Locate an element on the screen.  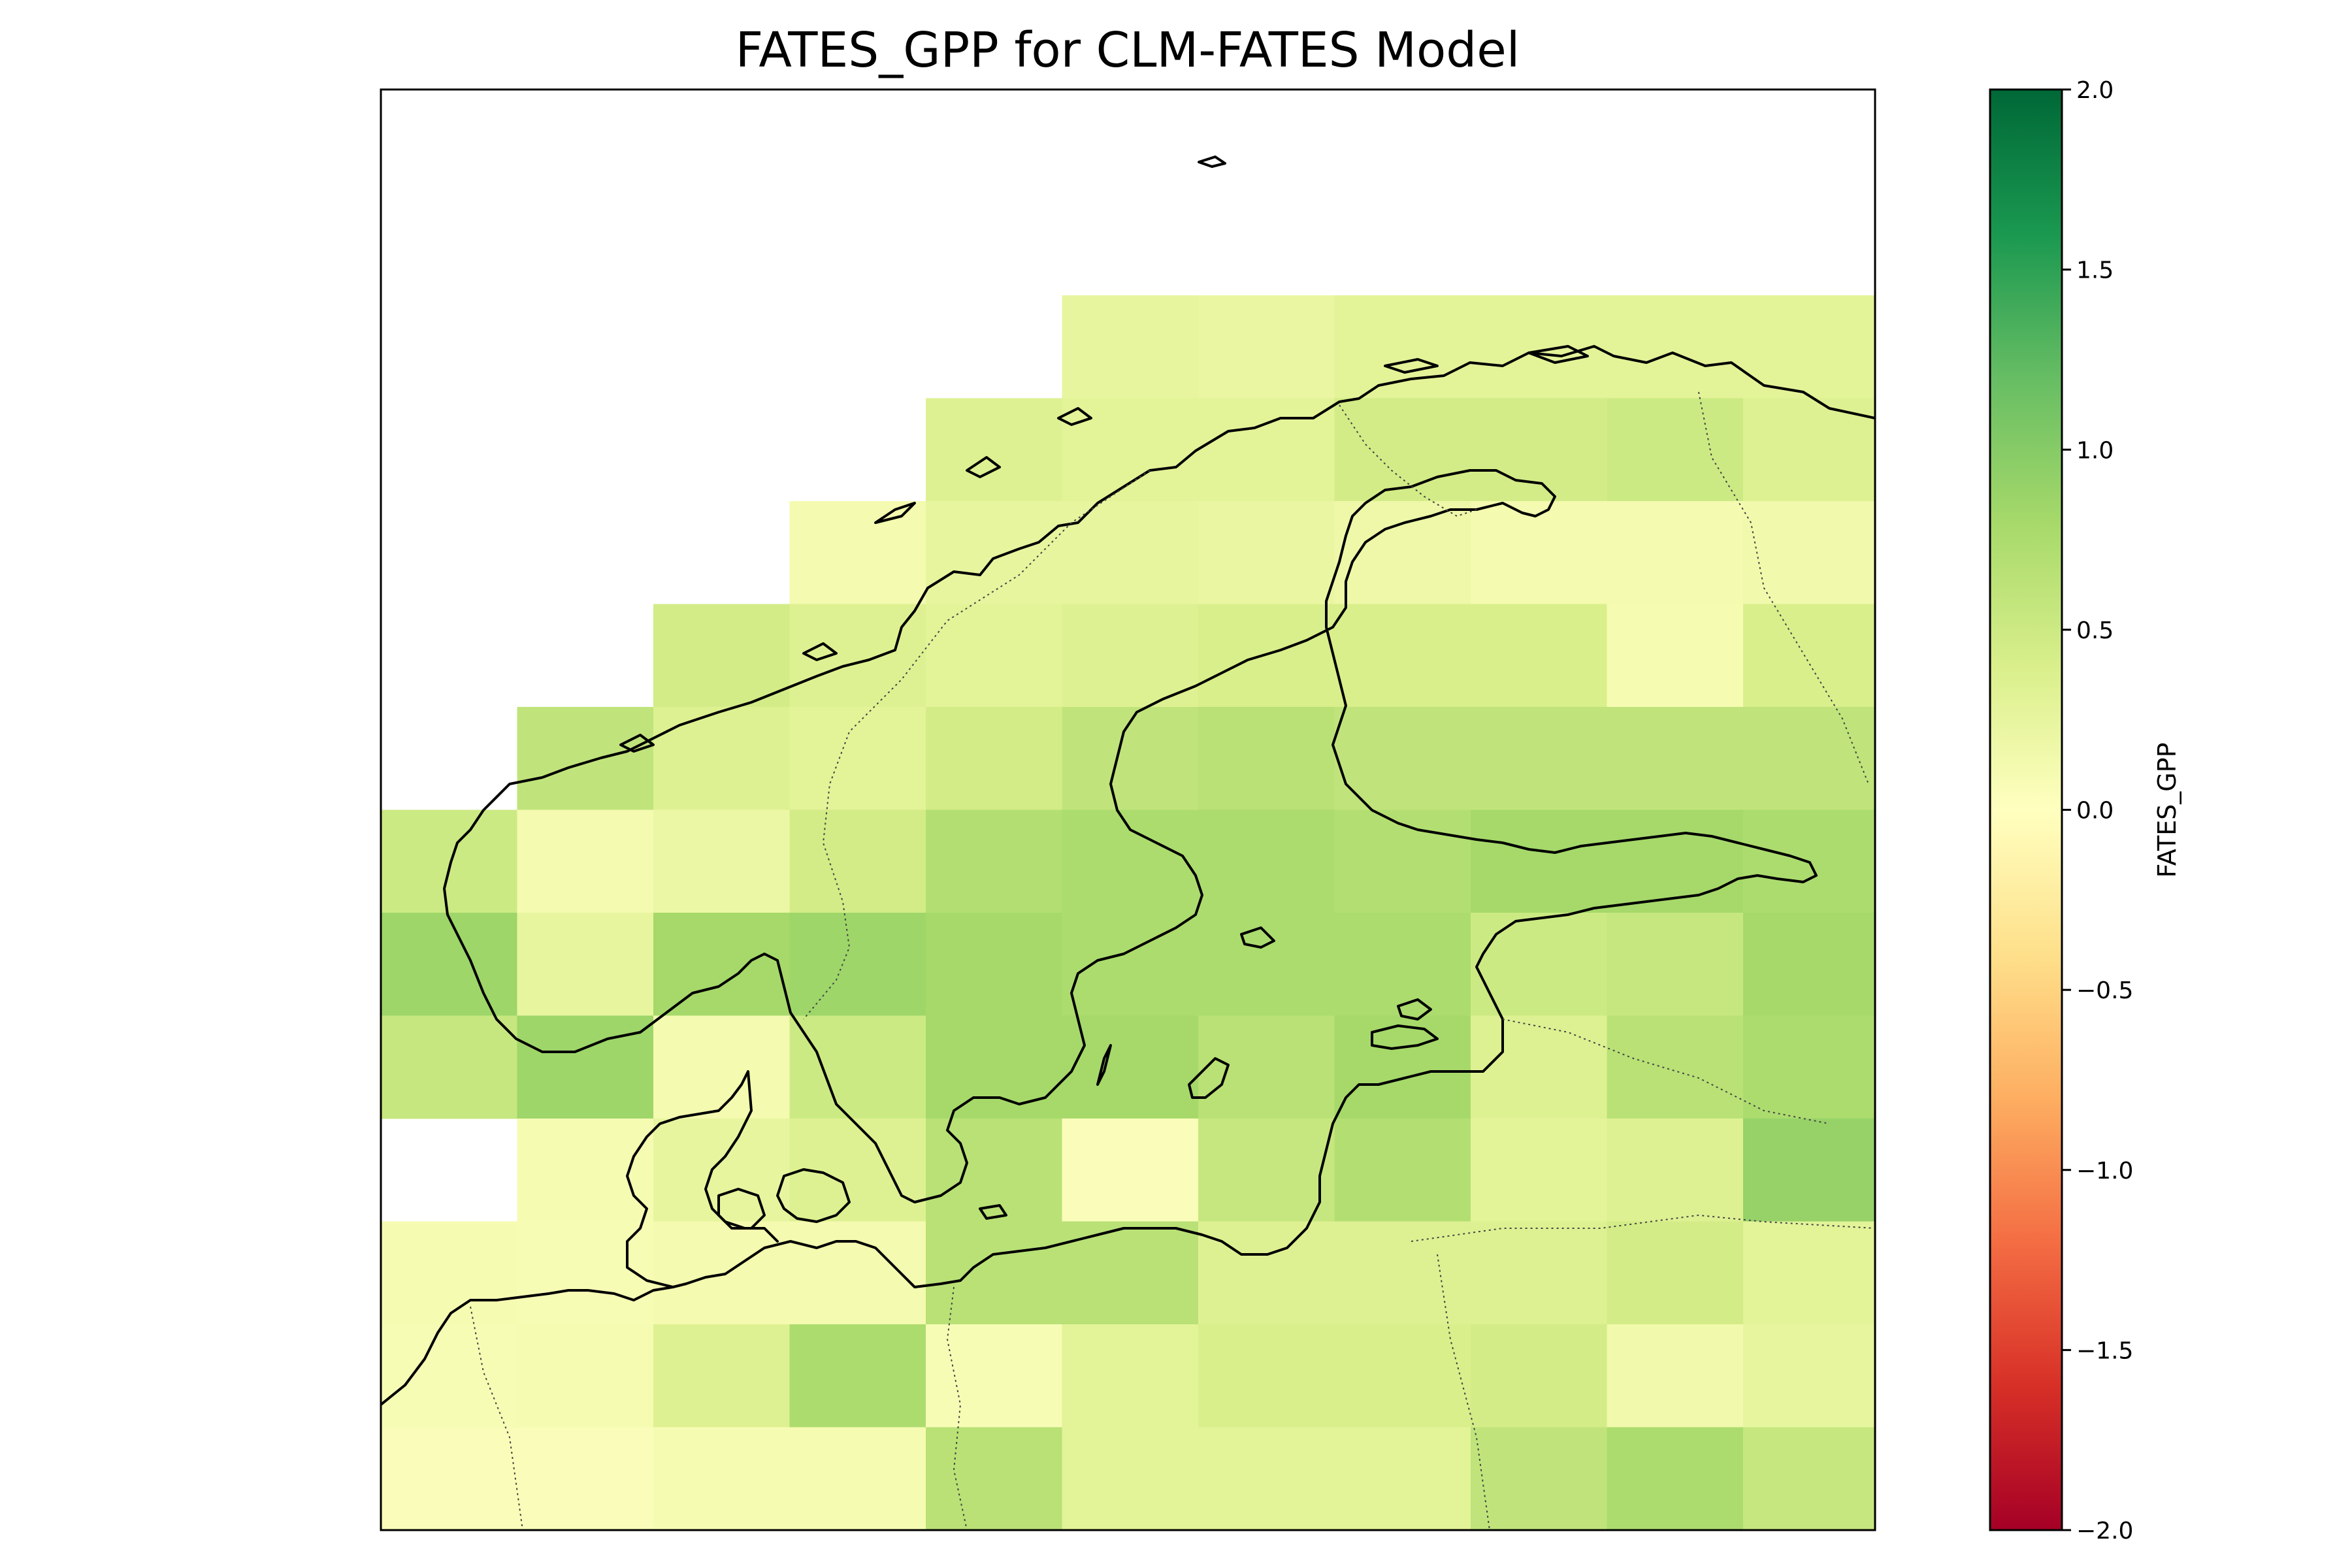
sweden-finland-border is located at coordinates (1408, 460).